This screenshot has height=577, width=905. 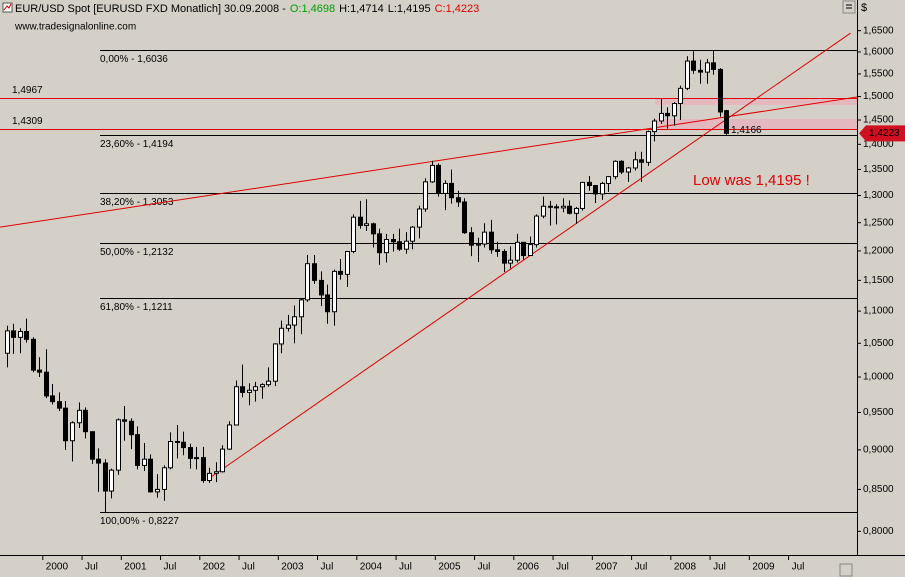 What do you see at coordinates (409, 9) in the screenshot?
I see `ohlc-value: L:1,4195` at bounding box center [409, 9].